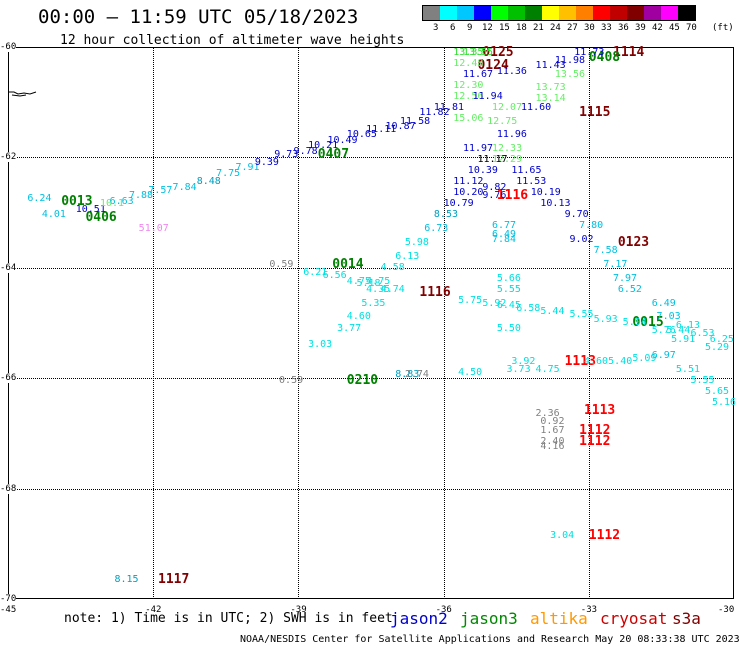 This screenshot has width=740, height=650. I want to click on lon-tick-label: -33, so click(589, 610).